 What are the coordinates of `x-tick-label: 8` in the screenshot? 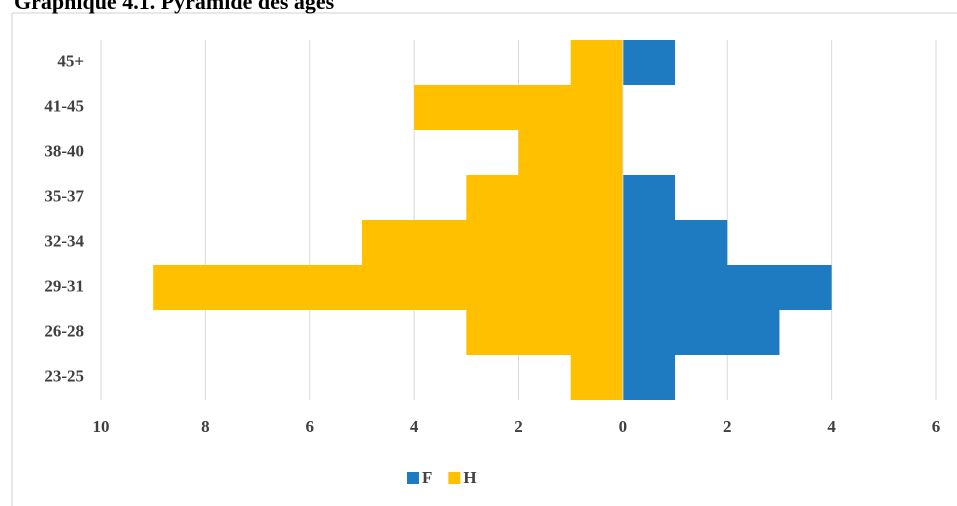 It's located at (205, 426).